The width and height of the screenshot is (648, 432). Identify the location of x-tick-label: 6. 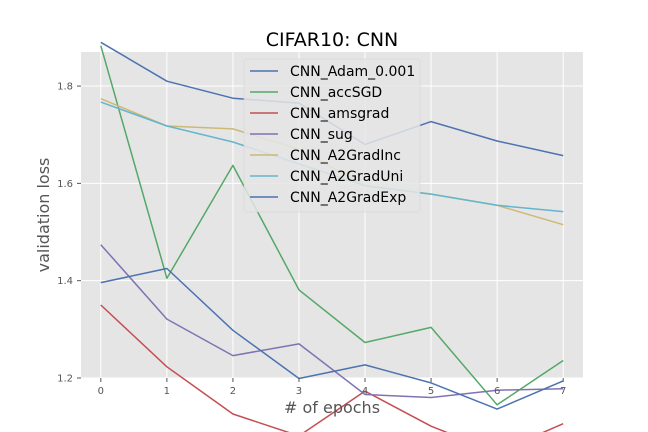
(497, 391).